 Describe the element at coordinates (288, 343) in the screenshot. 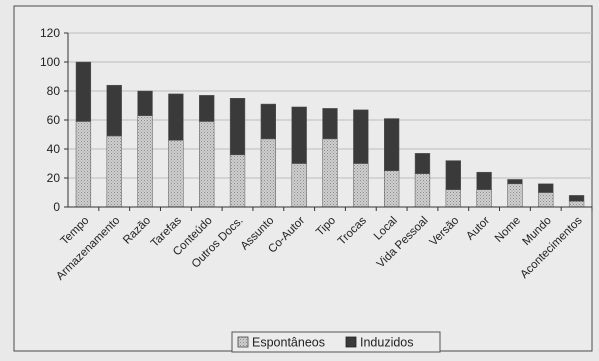

I see `legend-label-espontaneos: Espontâneos` at that location.